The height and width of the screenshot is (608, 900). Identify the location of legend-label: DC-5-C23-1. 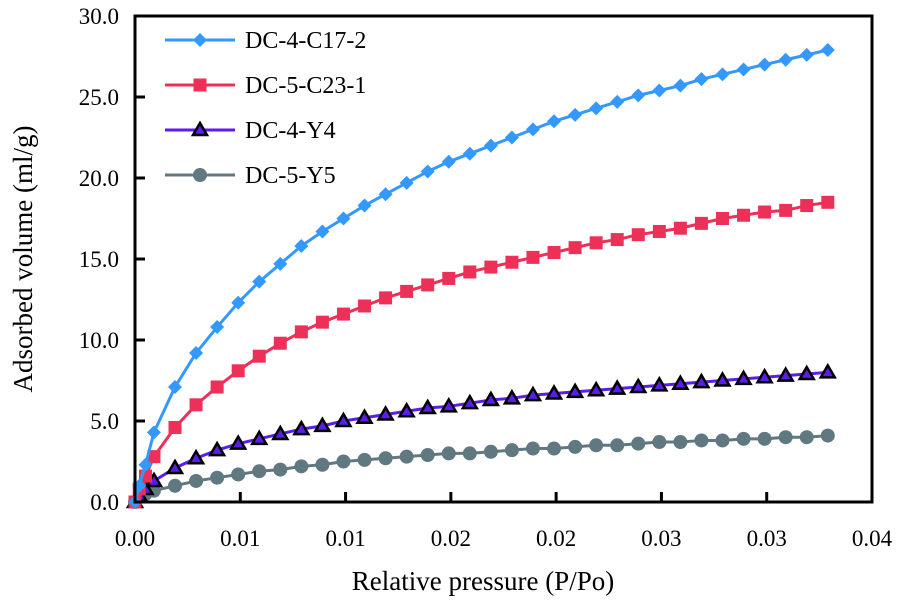
(305, 86).